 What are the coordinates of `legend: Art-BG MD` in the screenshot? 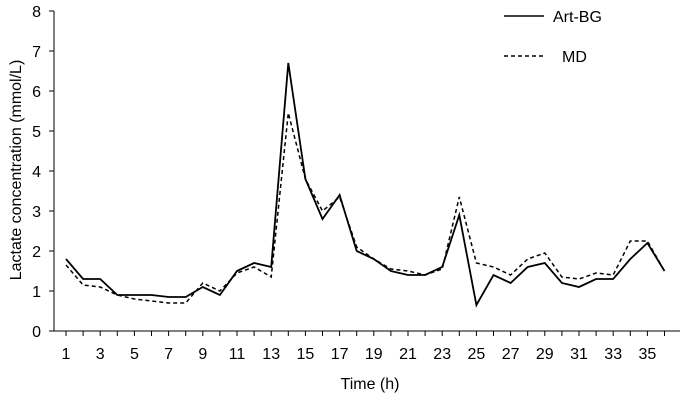 It's located at (553, 37).